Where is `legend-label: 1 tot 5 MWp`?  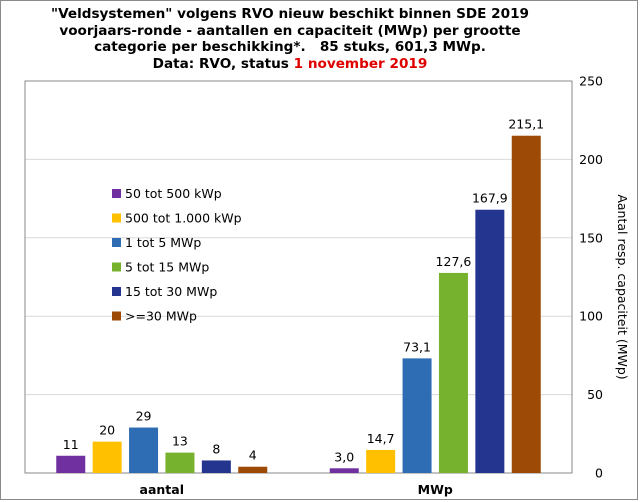 legend-label: 1 tot 5 MWp is located at coordinates (163, 242).